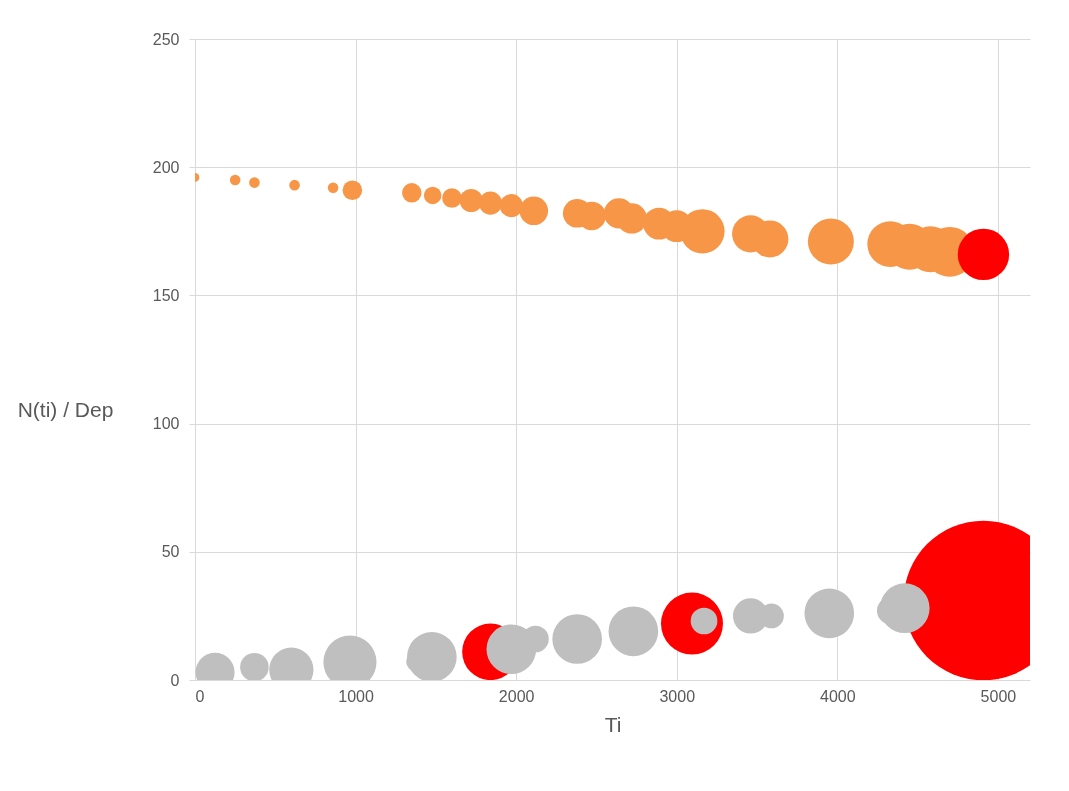 This screenshot has height=791, width=1069. I want to click on y-tick-label: 150, so click(166, 295).